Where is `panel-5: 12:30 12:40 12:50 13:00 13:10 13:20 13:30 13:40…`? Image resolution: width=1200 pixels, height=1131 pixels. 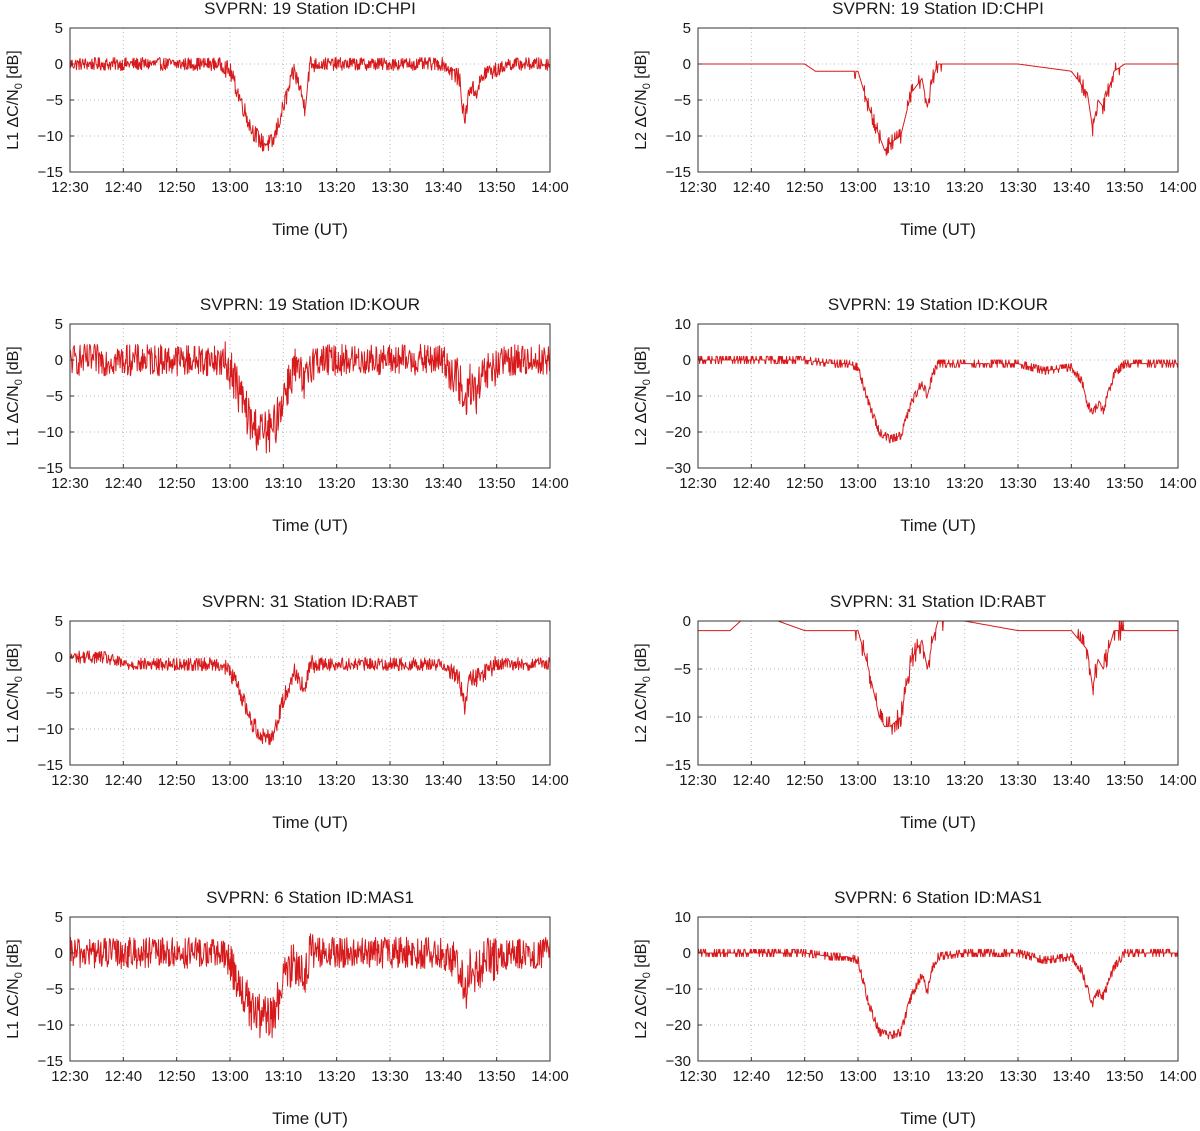 panel-5: 12:30 12:40 12:50 13:00 13:10 13:20 13:30 13:40… is located at coordinates (287, 712).